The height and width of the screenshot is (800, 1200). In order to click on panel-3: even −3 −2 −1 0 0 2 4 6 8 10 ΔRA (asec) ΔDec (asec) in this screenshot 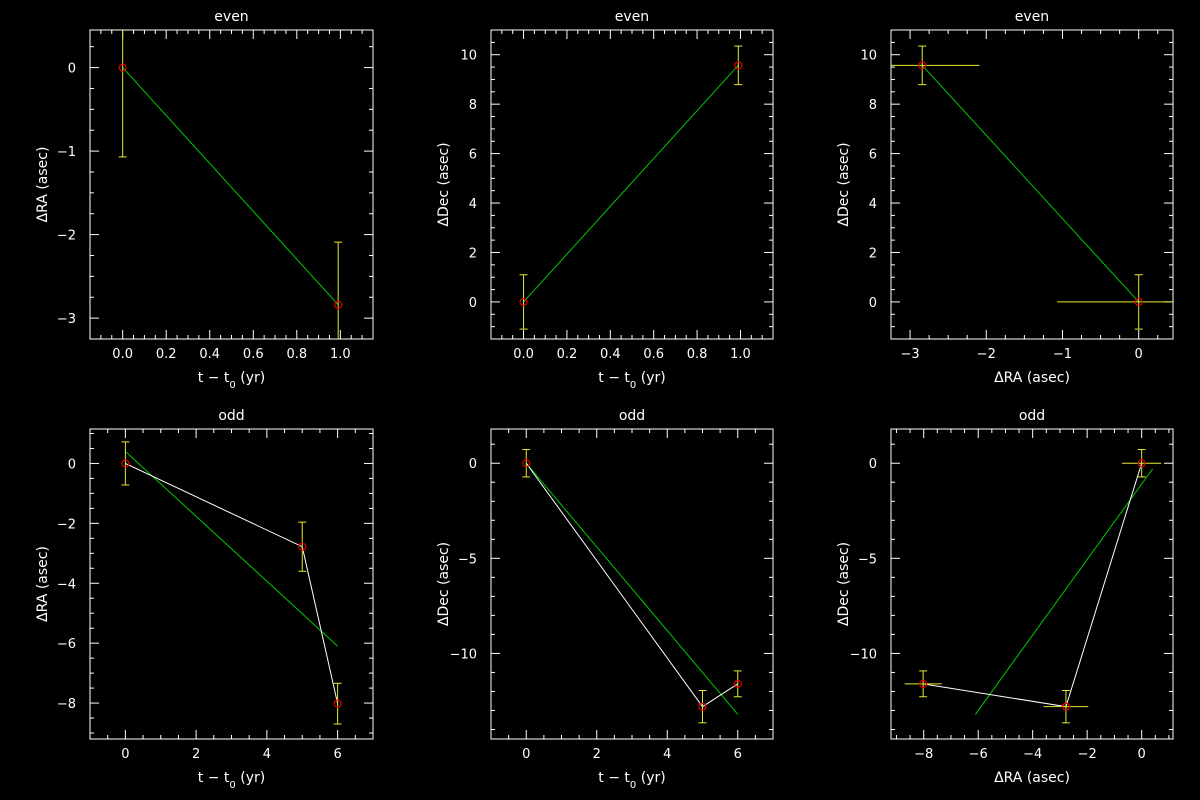, I will do `click(1005, 197)`.